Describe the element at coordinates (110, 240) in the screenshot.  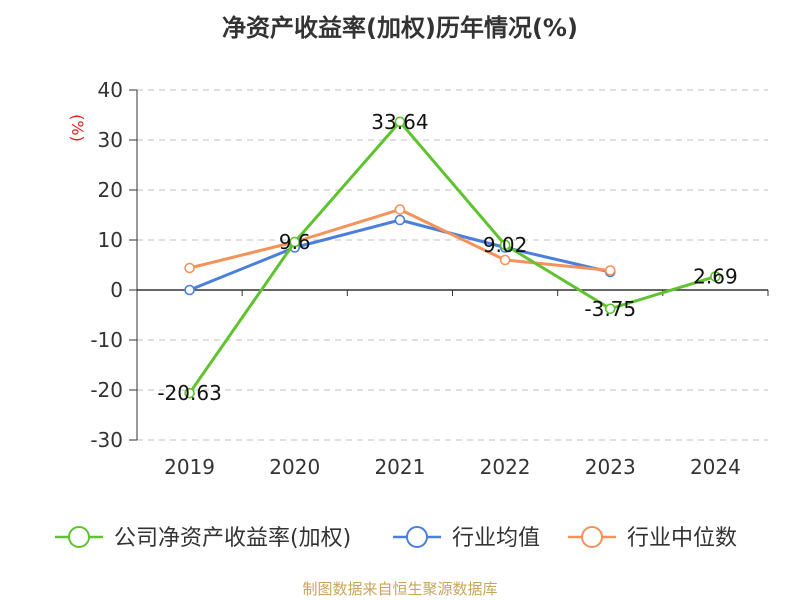
I see `y-tick-label: 10` at that location.